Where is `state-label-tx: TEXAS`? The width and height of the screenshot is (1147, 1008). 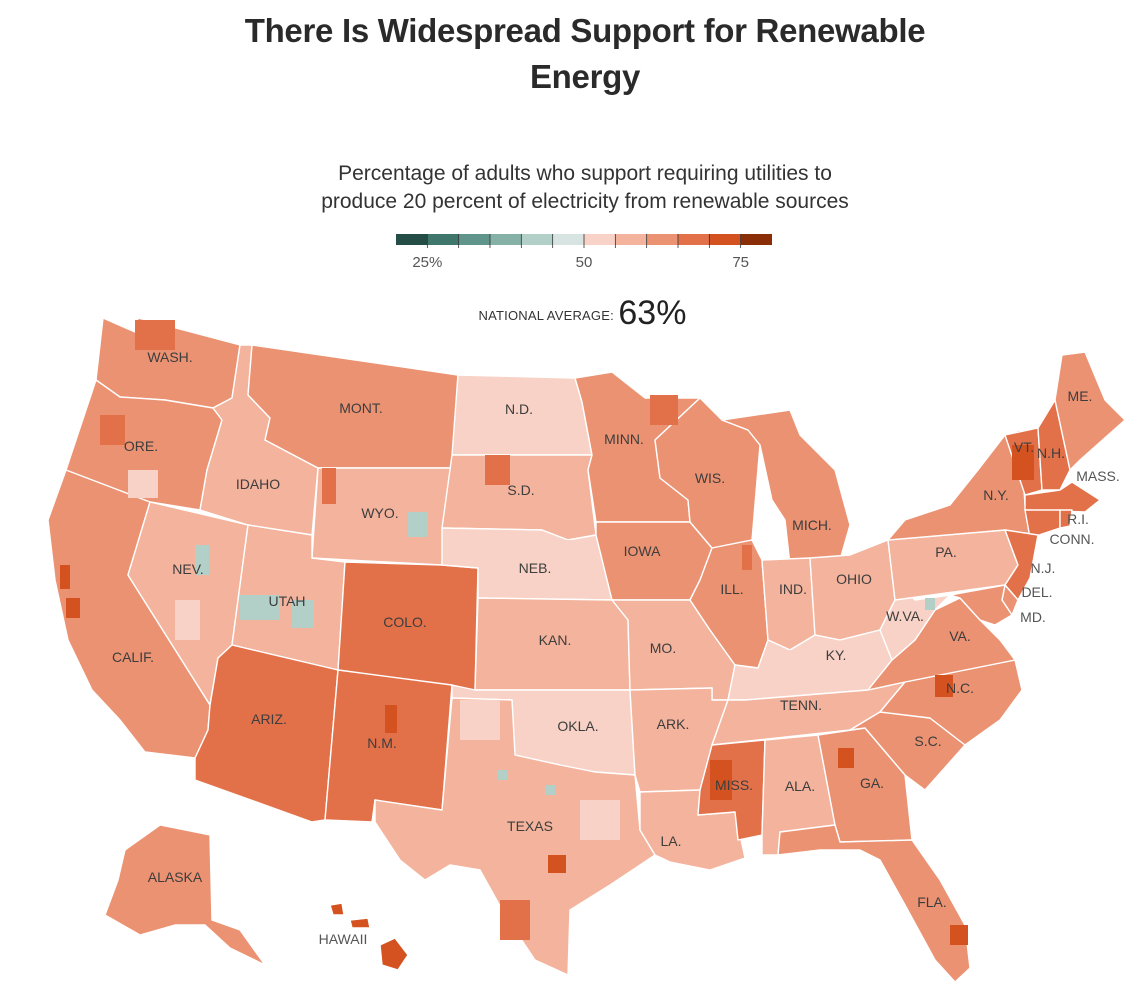 state-label-tx: TEXAS is located at coordinates (530, 826).